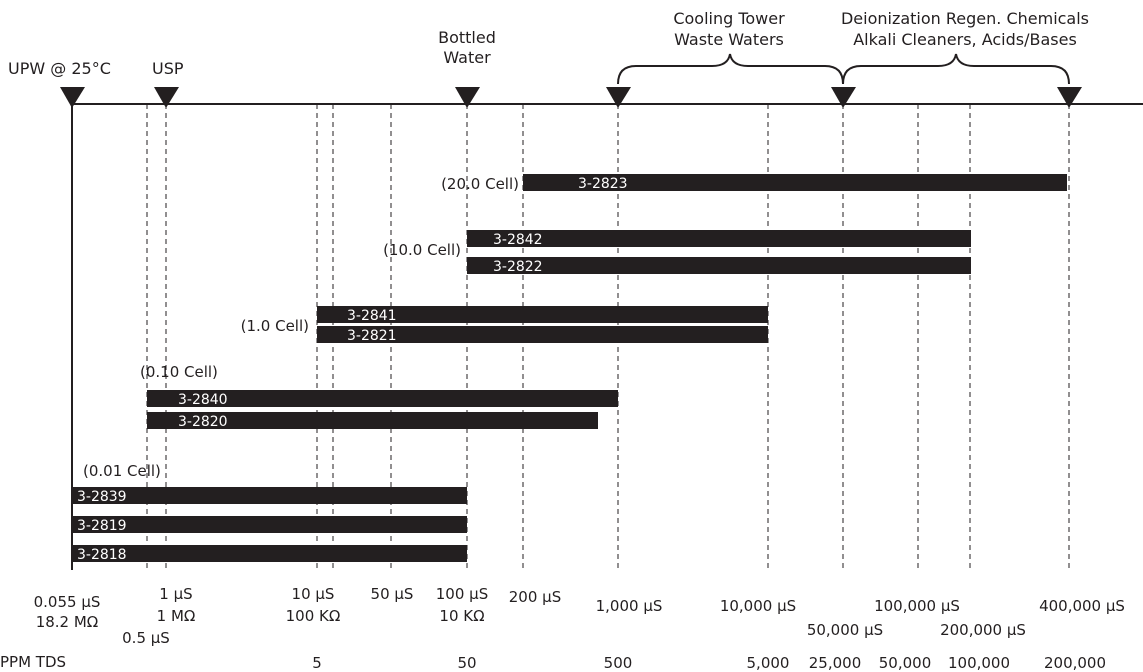  What do you see at coordinates (59, 68) in the screenshot?
I see `upw-label: UPW @ 25°C` at bounding box center [59, 68].